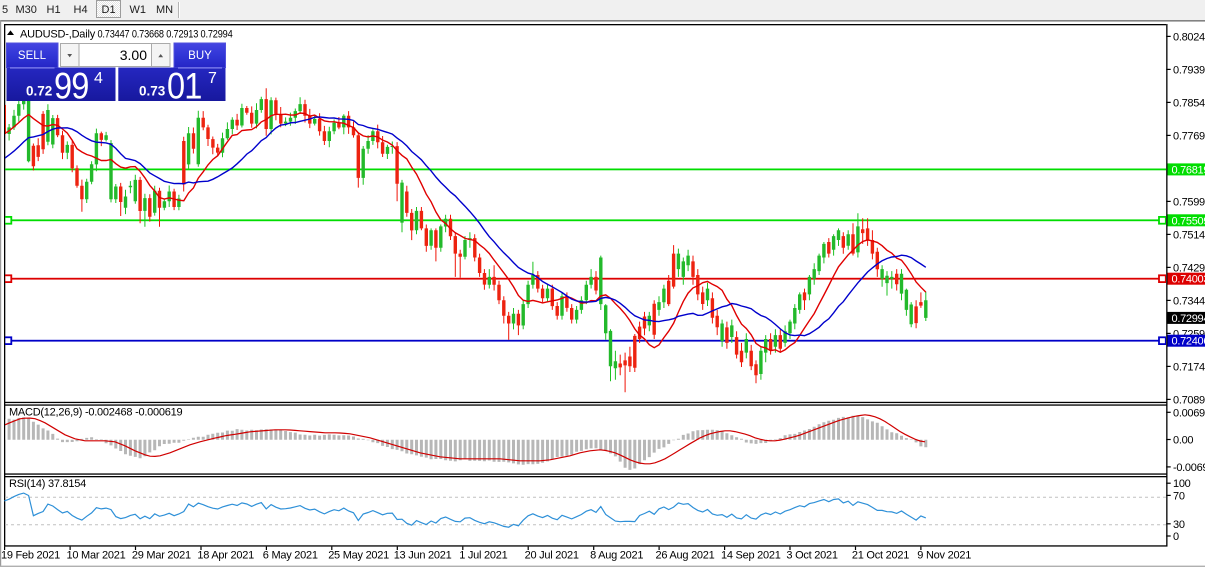  I want to click on svg-text: 20 Jul 2021, so click(552, 555).